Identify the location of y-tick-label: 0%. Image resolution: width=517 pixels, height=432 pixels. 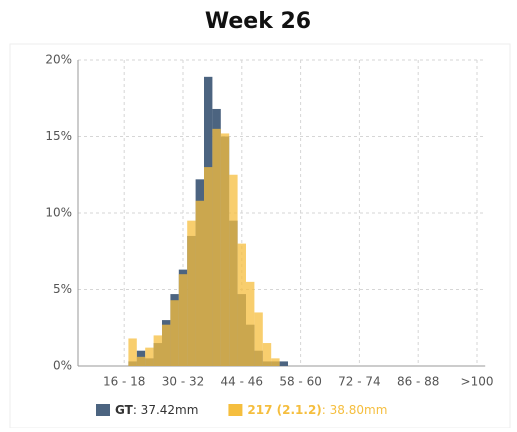
(62, 366).